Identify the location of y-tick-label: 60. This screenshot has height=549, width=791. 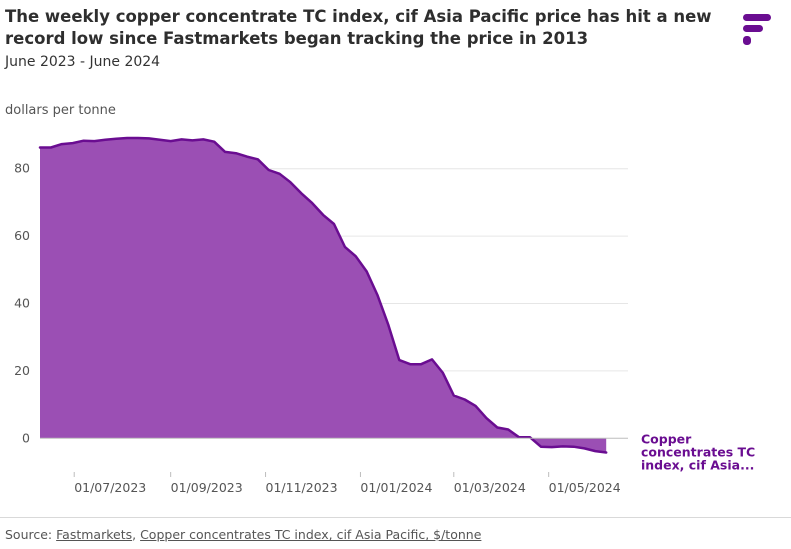
(22, 235).